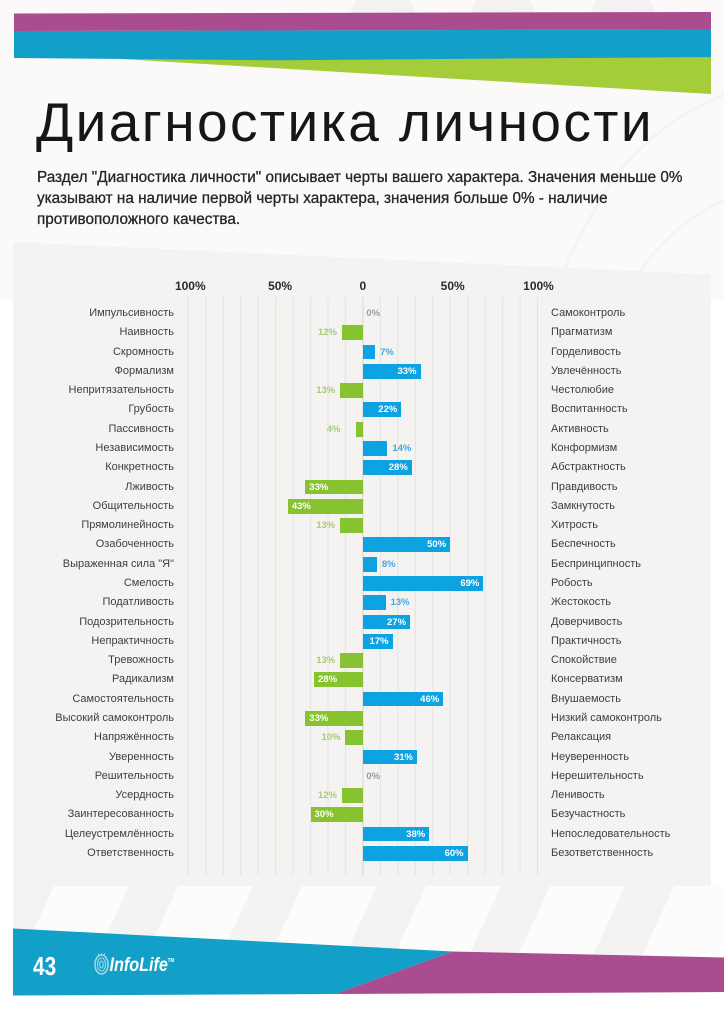  I want to click on svg-text: TM, so click(171, 961).